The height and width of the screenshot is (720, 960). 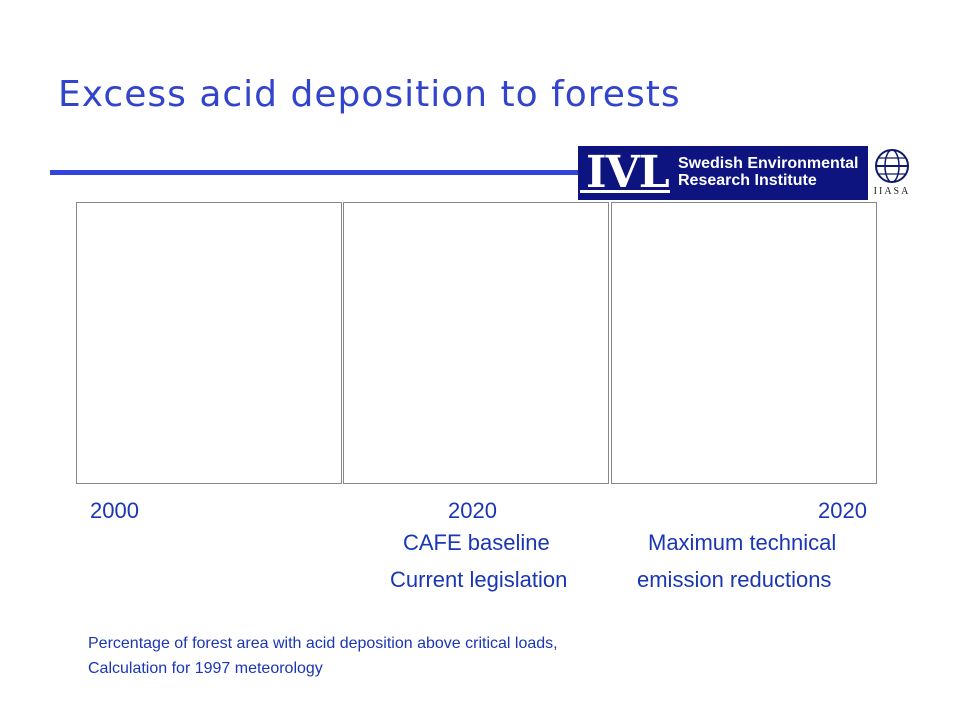 What do you see at coordinates (114, 510) in the screenshot?
I see `map-2000-year: 2000` at bounding box center [114, 510].